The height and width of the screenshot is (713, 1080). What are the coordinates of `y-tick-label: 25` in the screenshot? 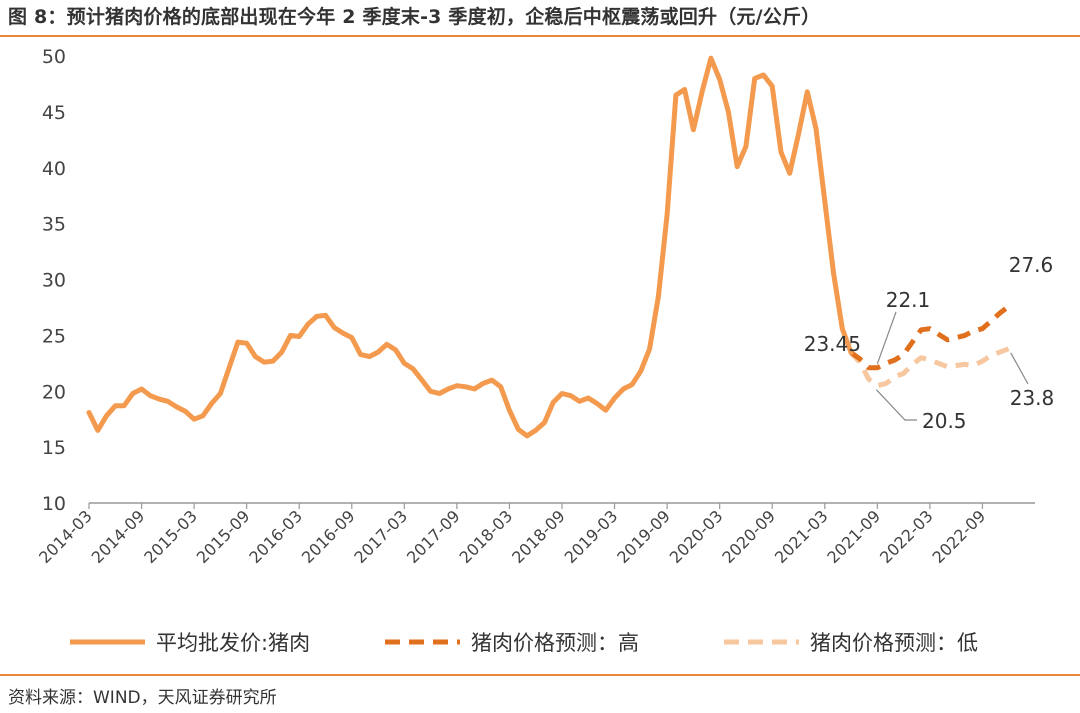 It's located at (54, 336).